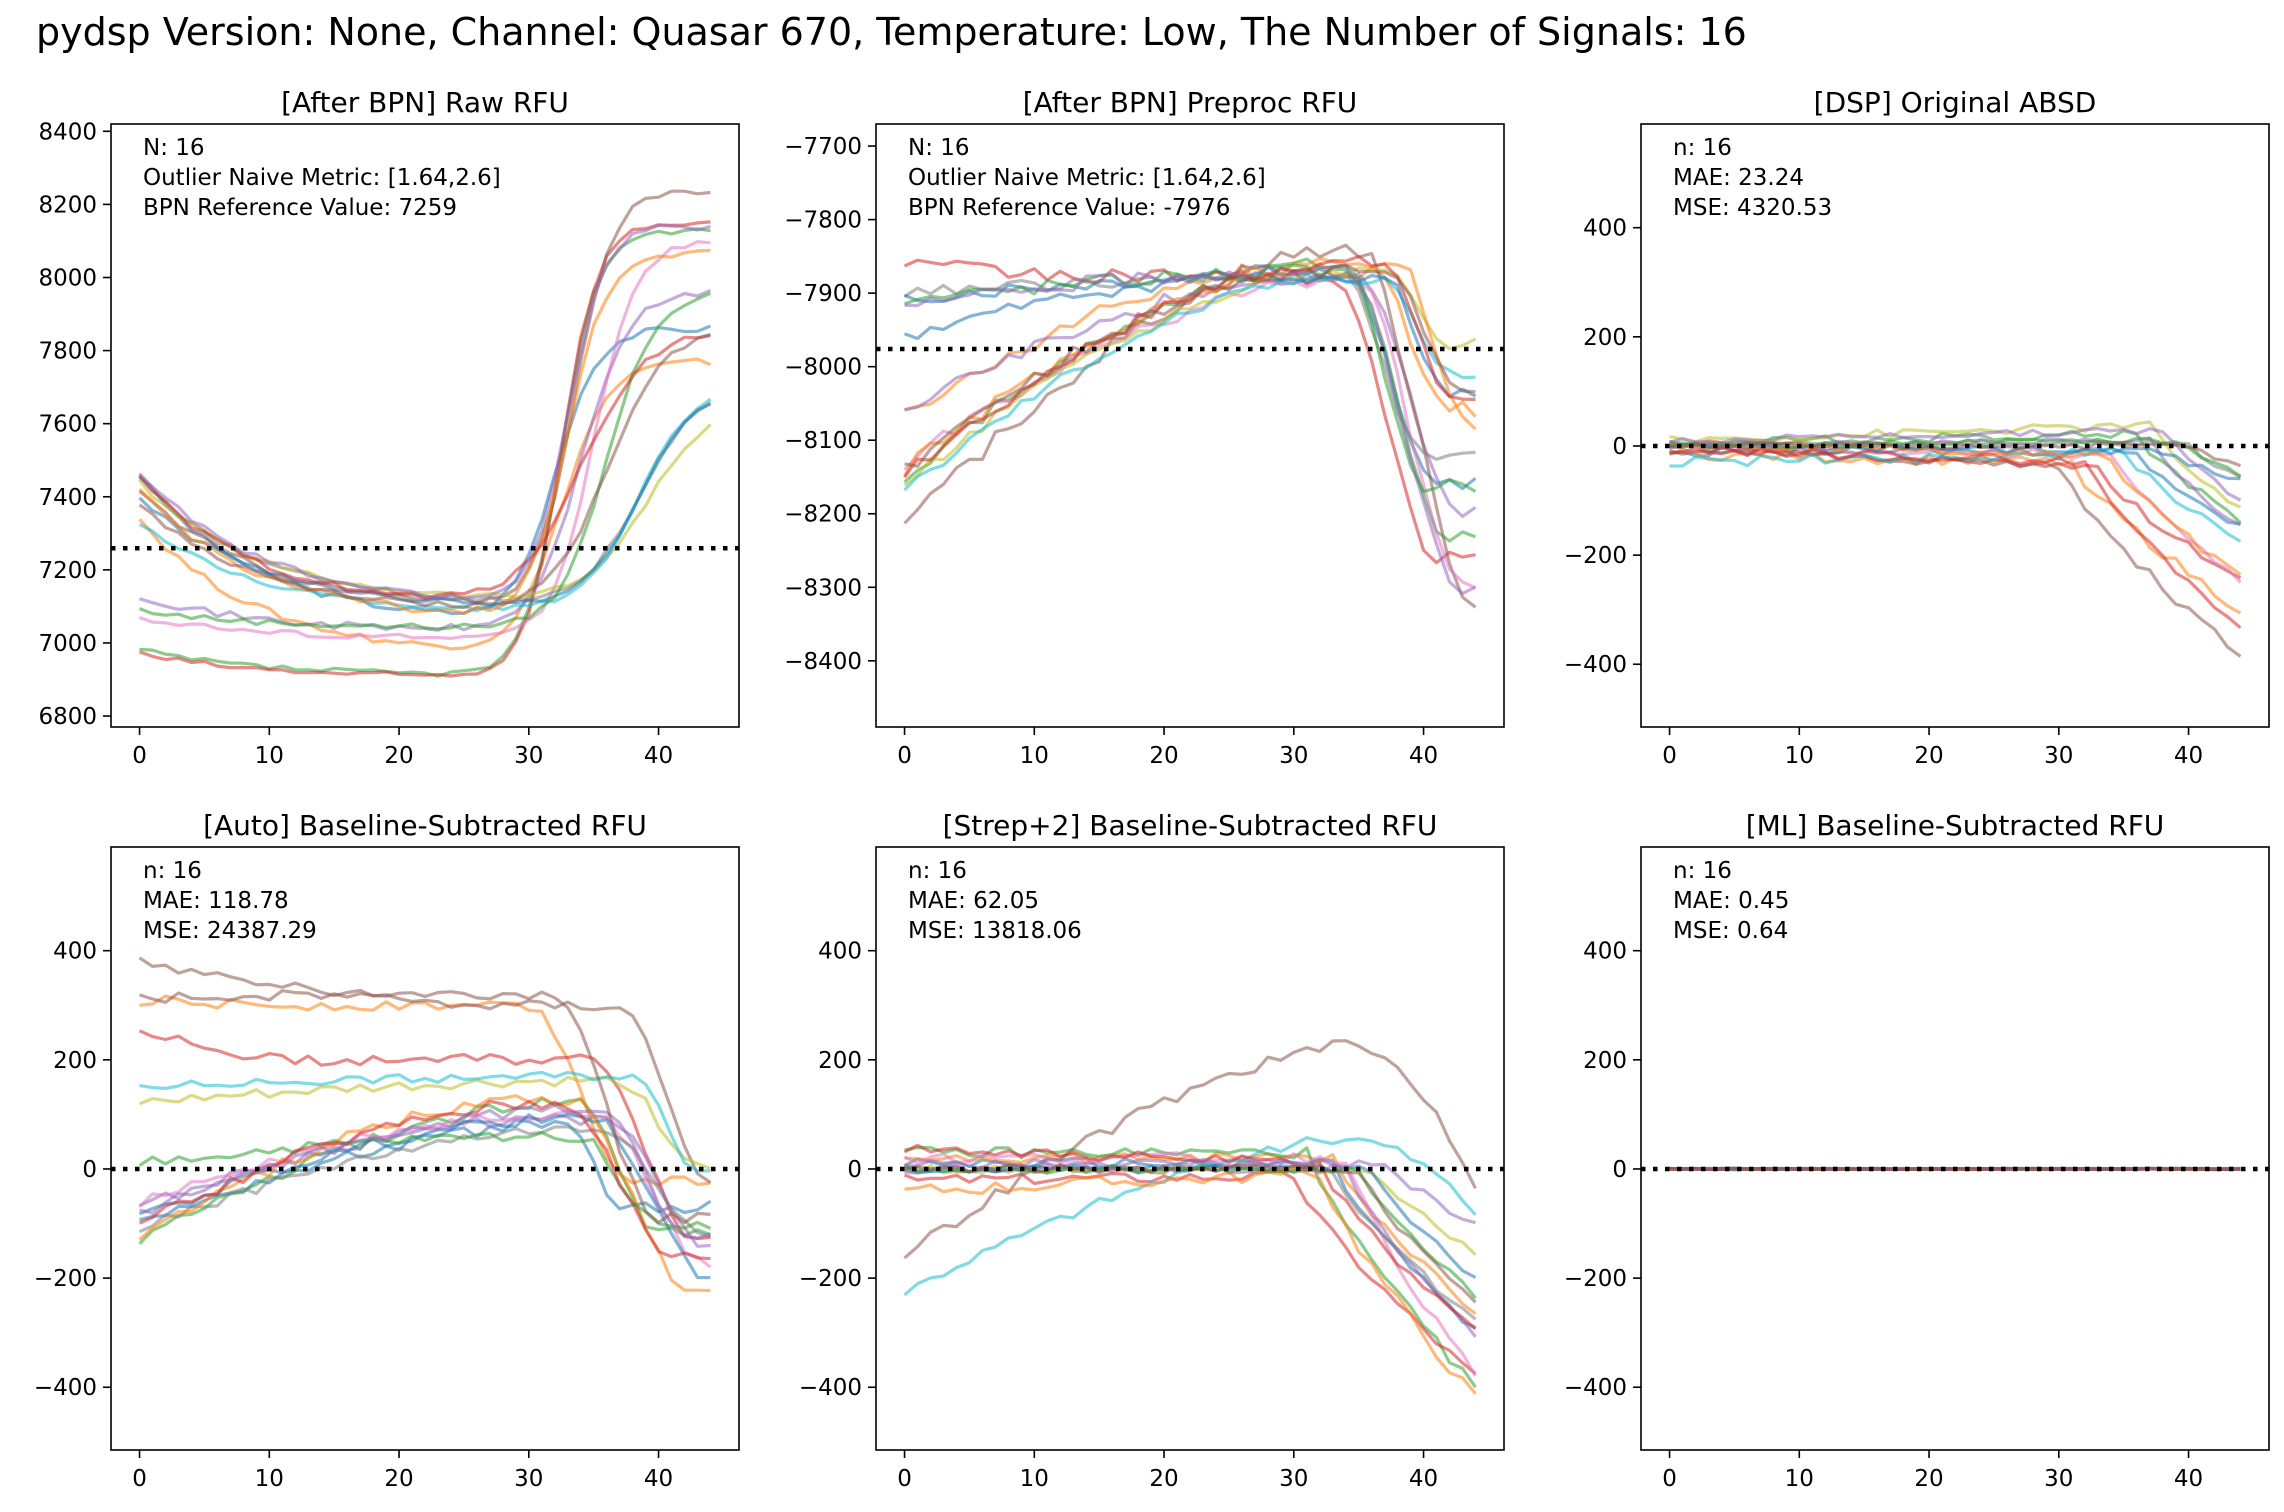 Image resolution: width=2284 pixels, height=1512 pixels. What do you see at coordinates (216, 901) in the screenshot?
I see `stat-mae: MAE: 118.78` at bounding box center [216, 901].